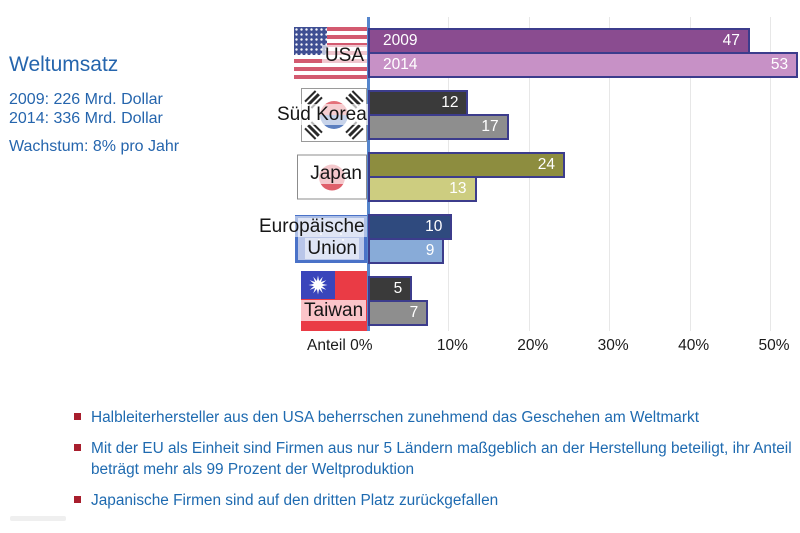  Describe the element at coordinates (490, 126) in the screenshot. I see `value-label-2014-s-d-korea: 17` at that location.